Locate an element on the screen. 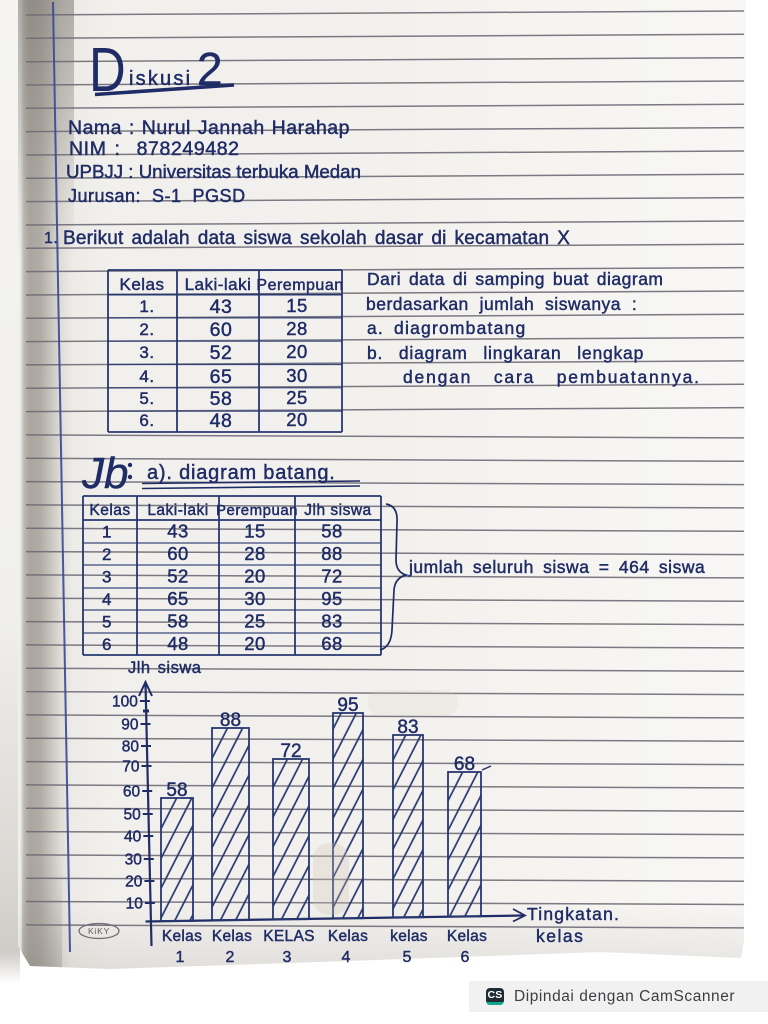  svg-text: Jb is located at coordinates (104, 473).